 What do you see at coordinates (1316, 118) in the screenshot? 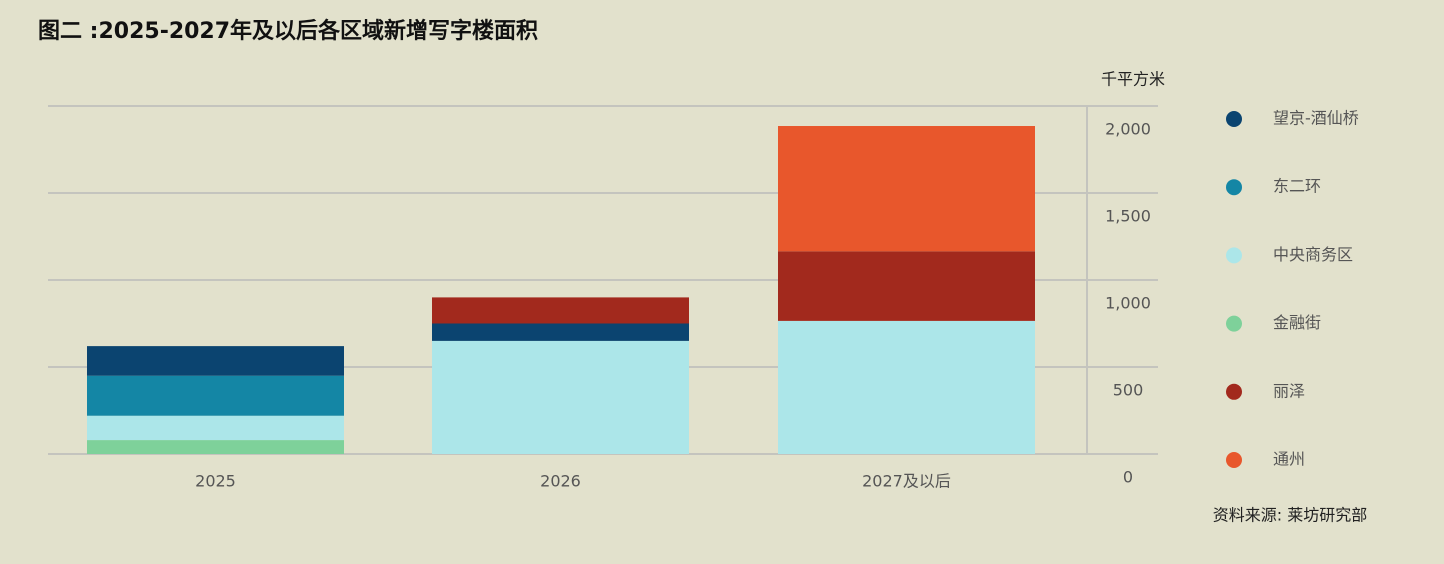
I see `legend-label: 望京-酒仙桥` at bounding box center [1316, 118].